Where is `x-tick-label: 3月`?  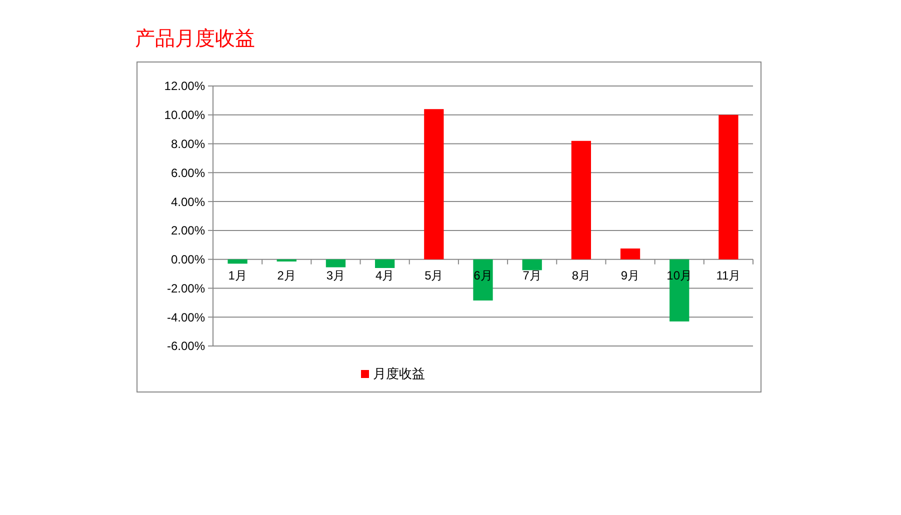 x-tick-label: 3月 is located at coordinates (336, 275).